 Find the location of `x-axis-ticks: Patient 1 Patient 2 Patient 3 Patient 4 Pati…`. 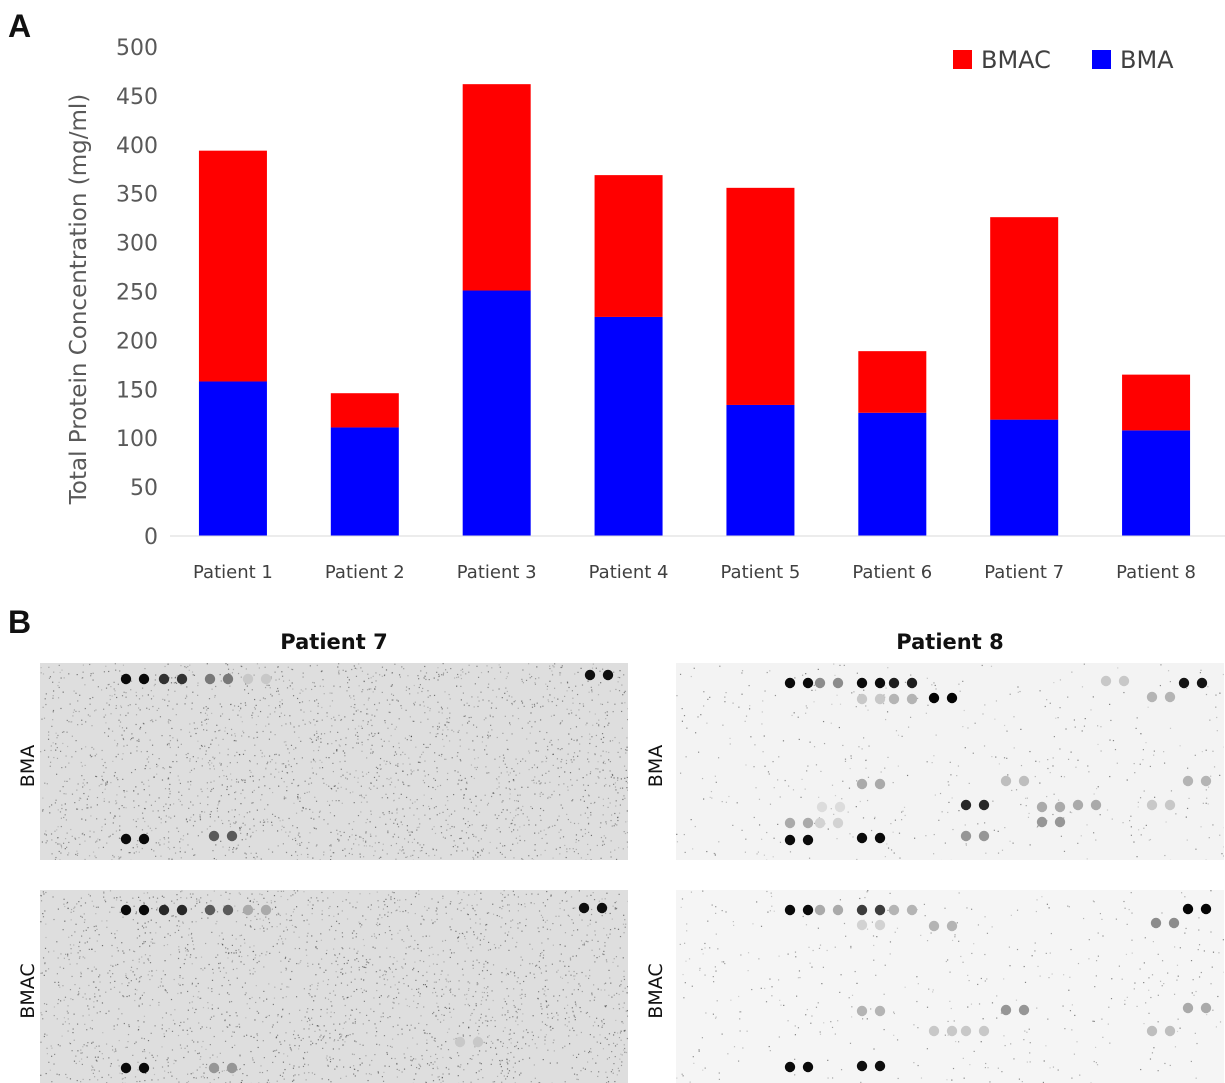

x-axis-ticks: Patient 1 Patient 2 Patient 3 Patient 4 Pati… is located at coordinates (694, 572).